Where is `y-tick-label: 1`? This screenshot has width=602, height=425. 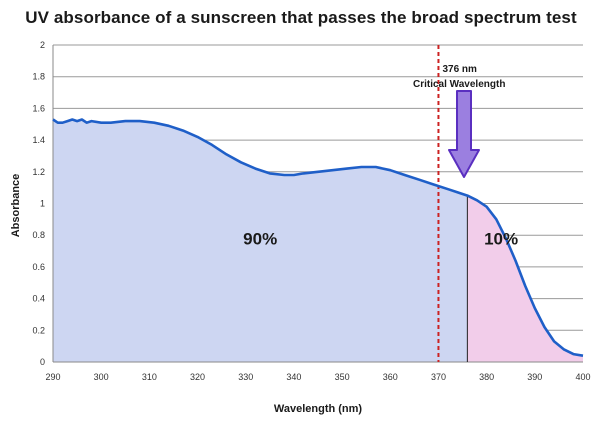
y-tick-label: 1 is located at coordinates (42, 204).